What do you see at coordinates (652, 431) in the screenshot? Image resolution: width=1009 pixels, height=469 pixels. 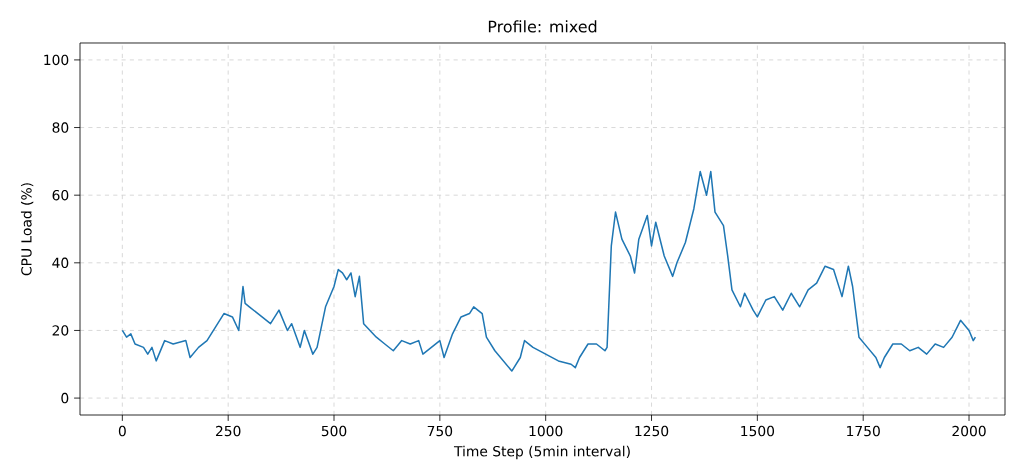 I see `x-tick-label: 1250` at bounding box center [652, 431].